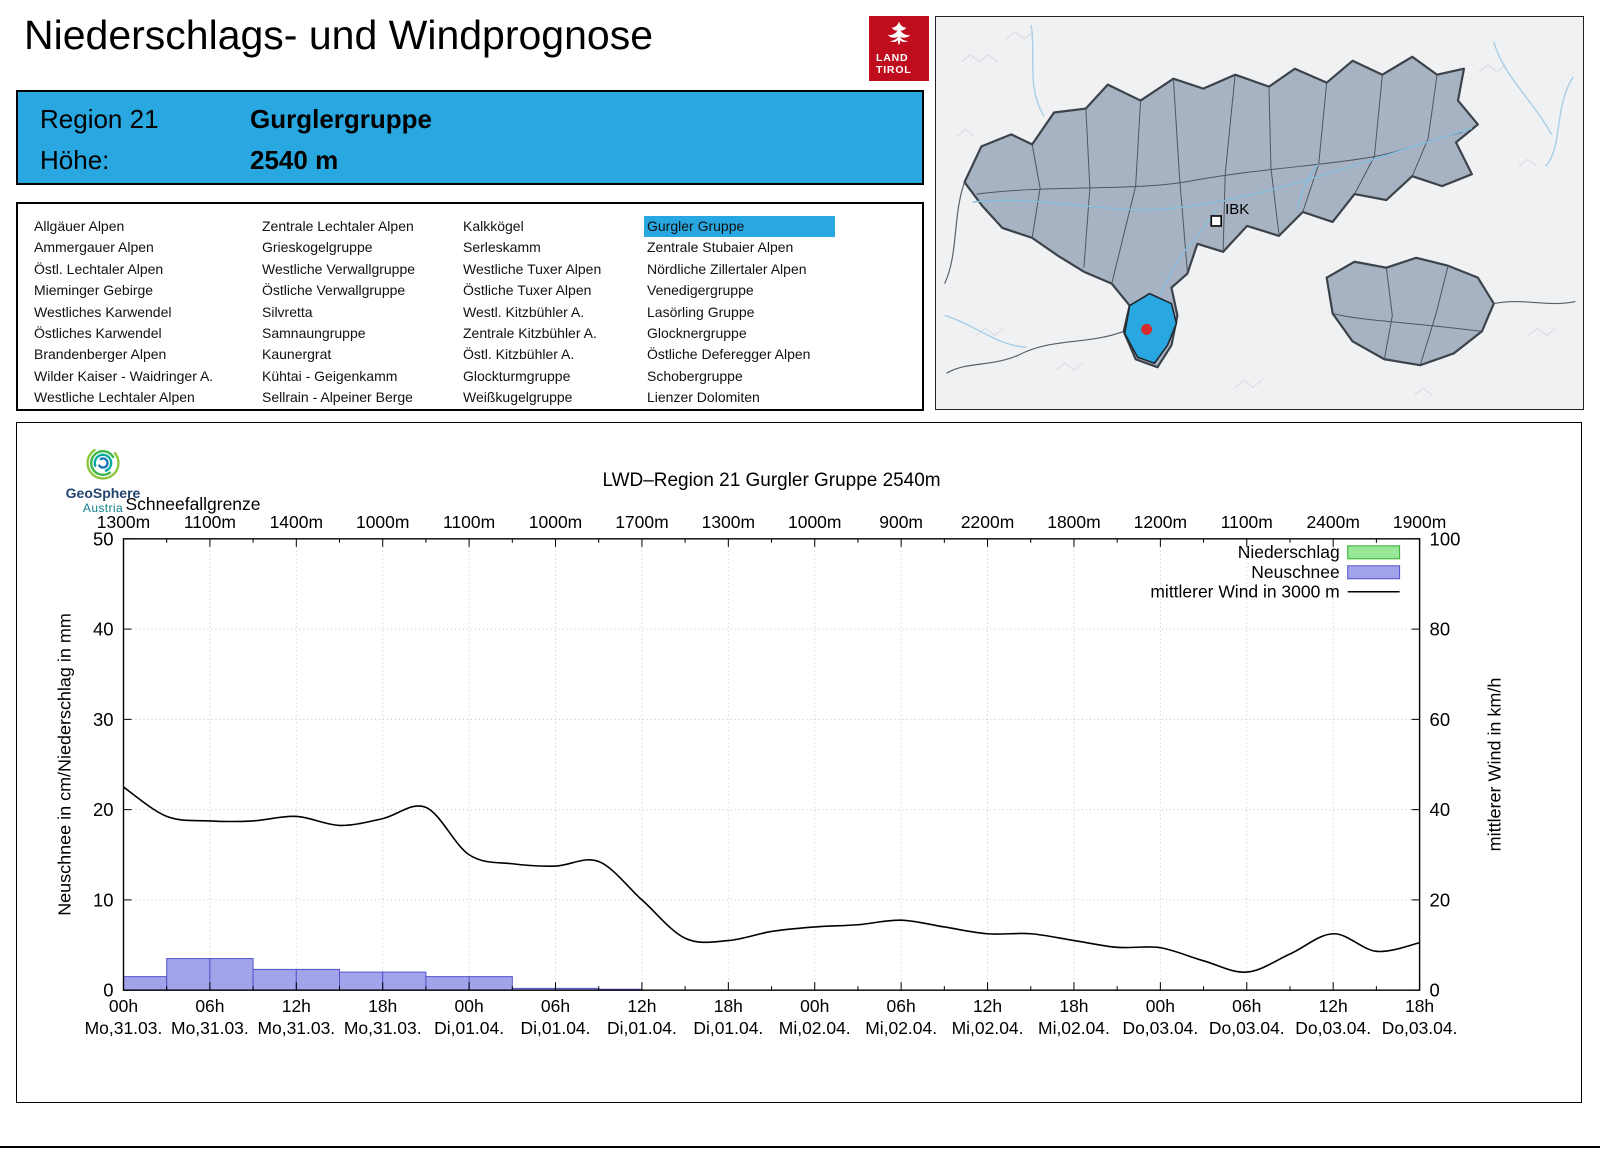 This screenshot has height=1153, width=1600. What do you see at coordinates (720, 247) in the screenshot?
I see `region-list-item: Zentrale Stubaier Alpen` at bounding box center [720, 247].